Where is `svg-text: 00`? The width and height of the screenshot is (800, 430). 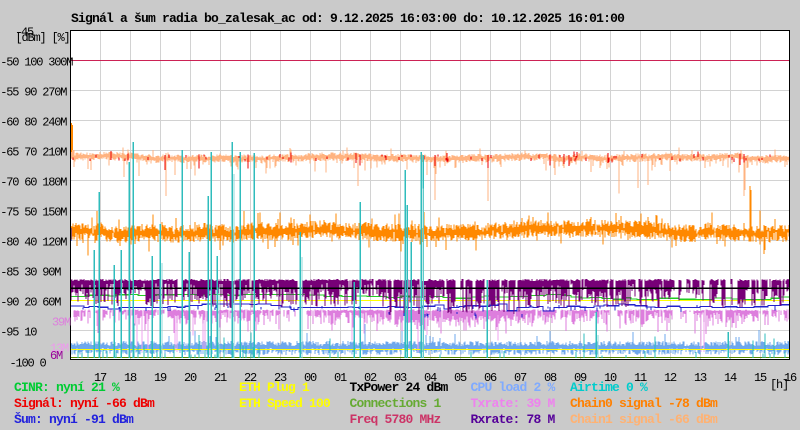
svg-text: 00 is located at coordinates (310, 378).